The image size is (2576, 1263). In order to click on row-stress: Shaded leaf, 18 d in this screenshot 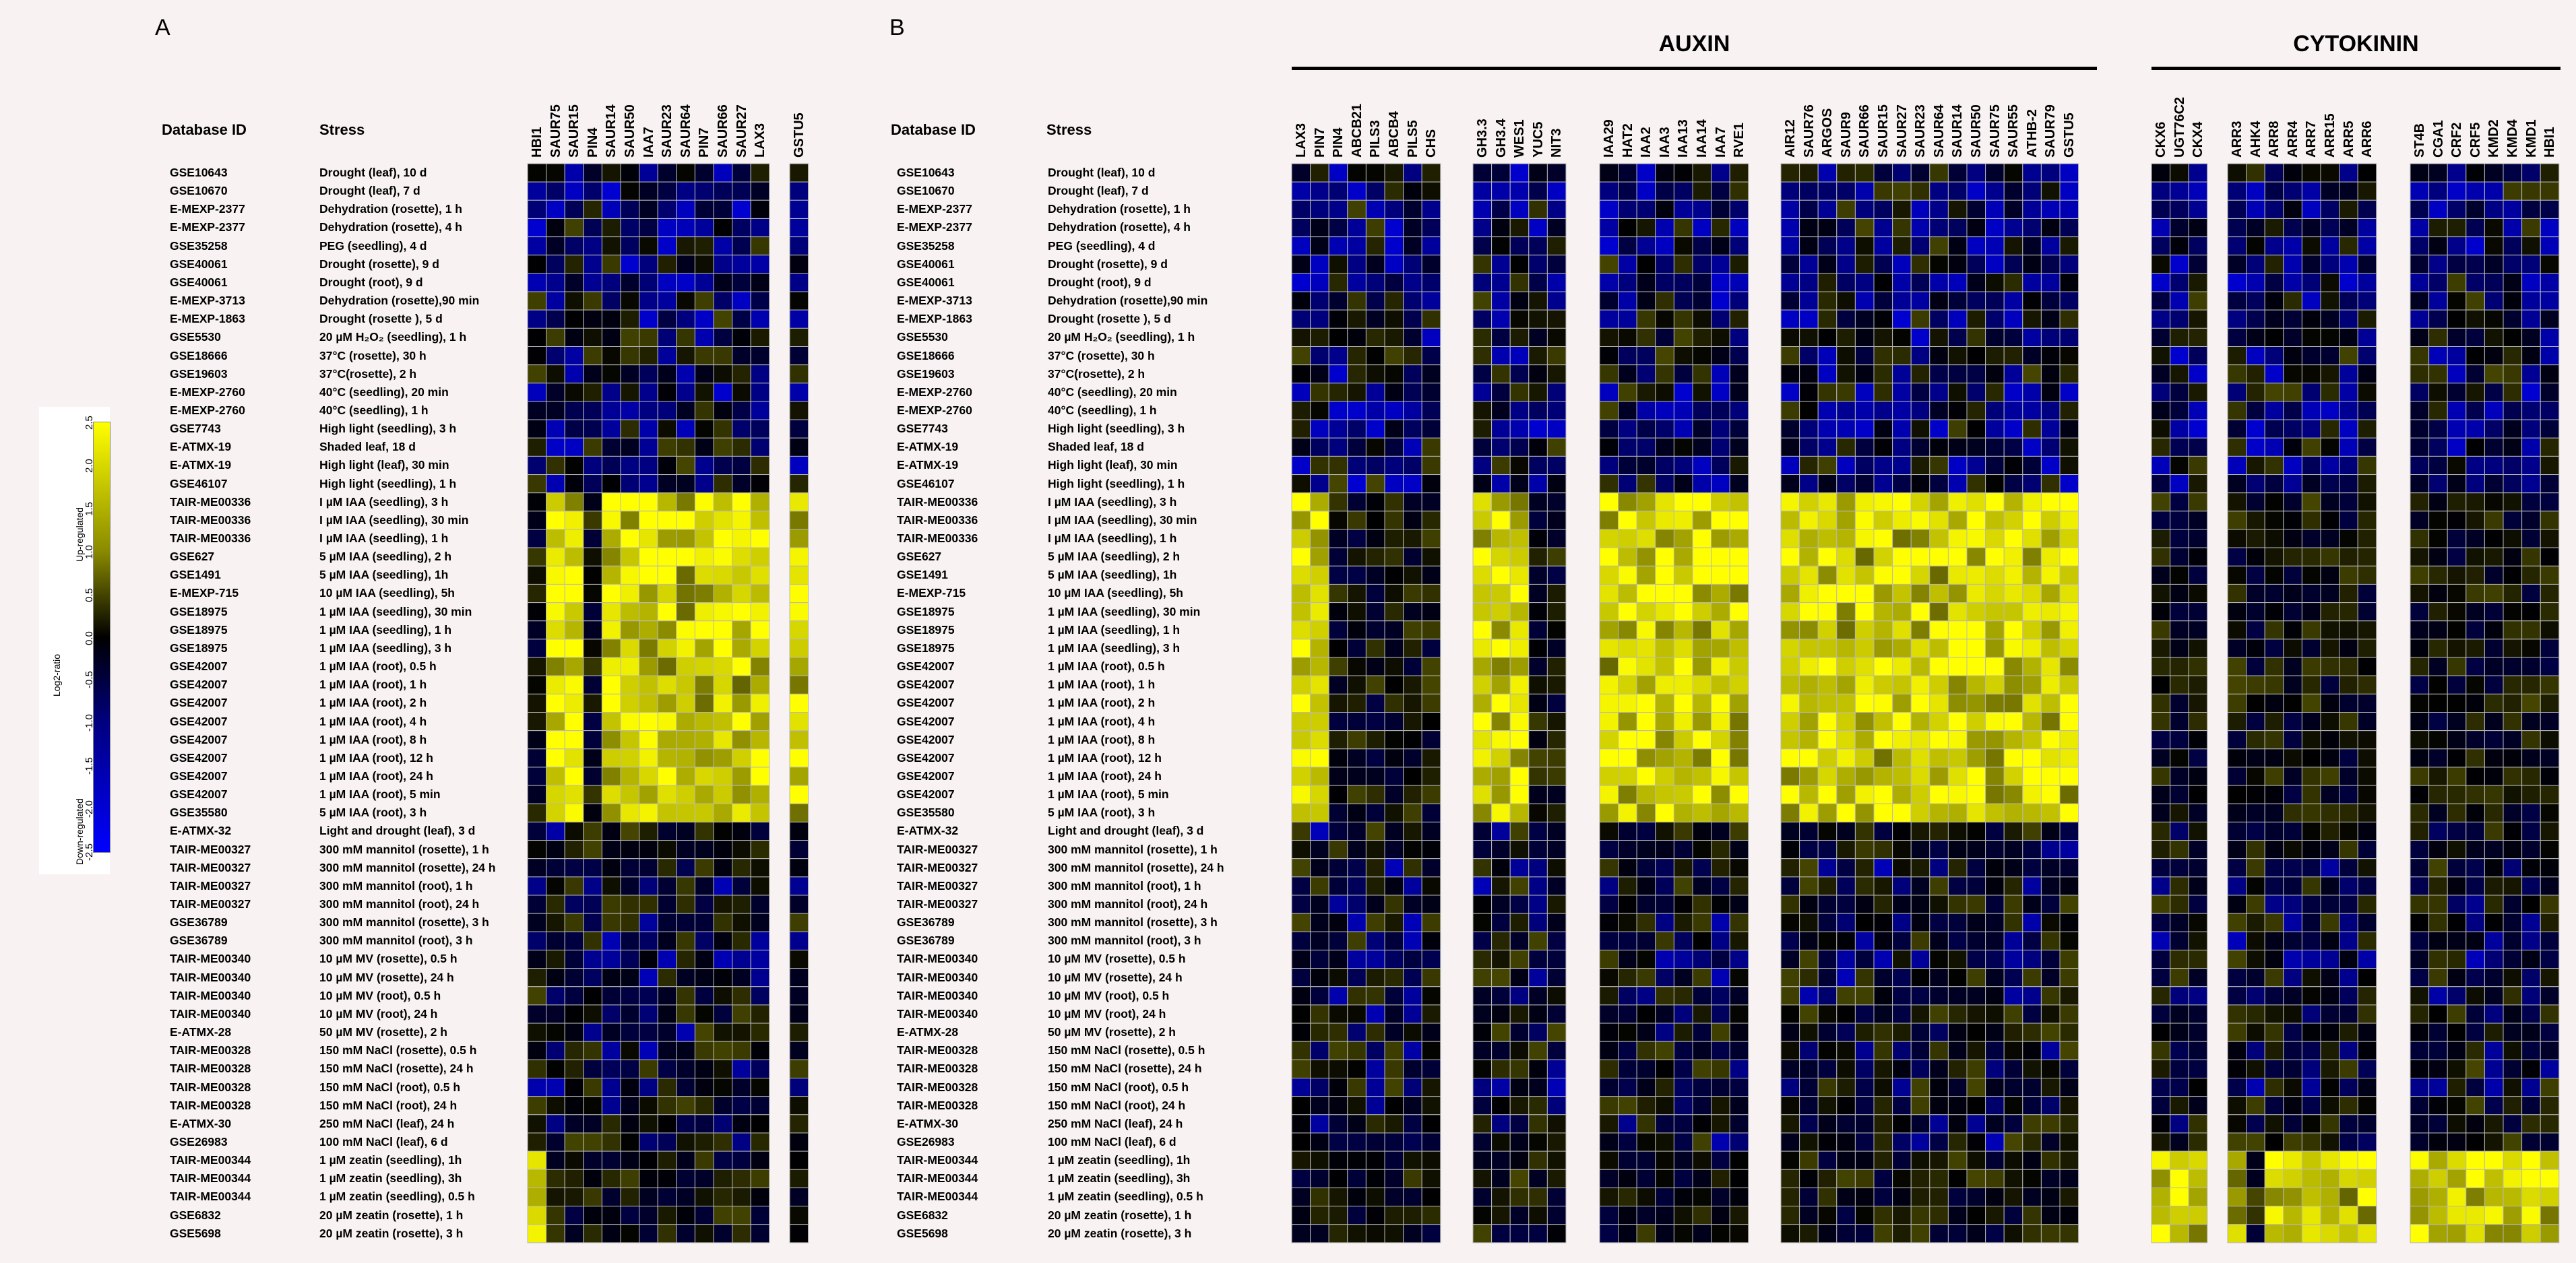, I will do `click(1096, 447)`.